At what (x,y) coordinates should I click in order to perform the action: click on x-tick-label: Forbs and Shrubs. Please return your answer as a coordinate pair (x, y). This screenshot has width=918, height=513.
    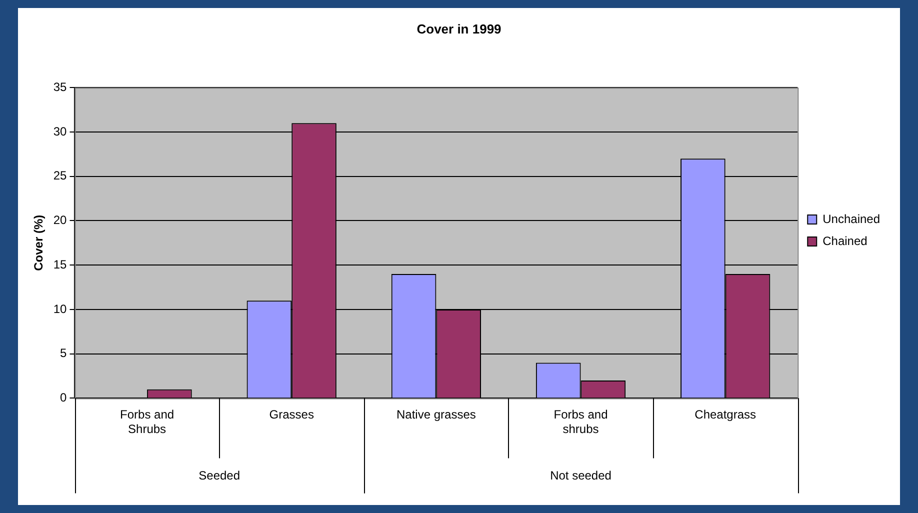
    Looking at the image, I should click on (147, 422).